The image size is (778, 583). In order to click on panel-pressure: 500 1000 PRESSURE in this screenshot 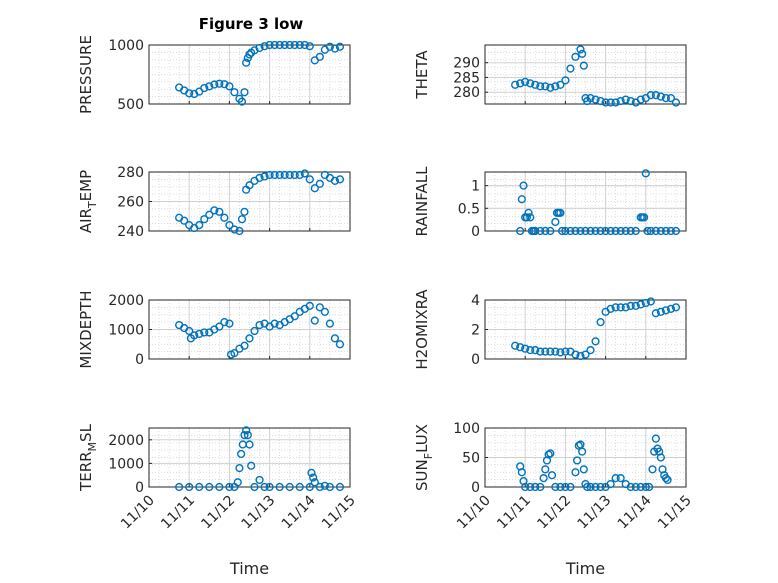, I will do `click(214, 74)`.